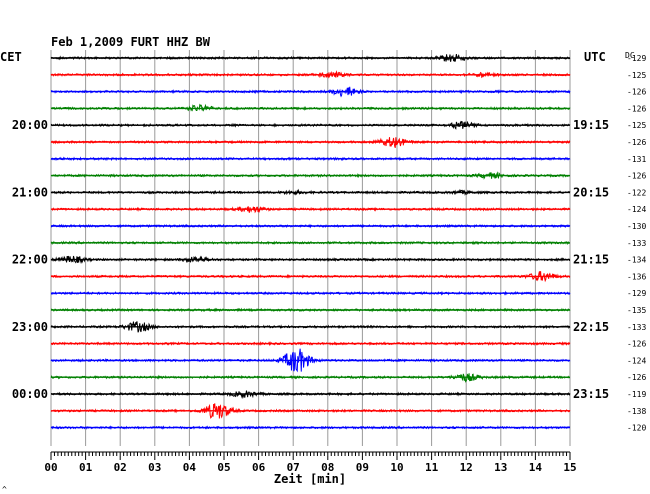 The image size is (650, 494). I want to click on chart-title: Feb 1,2009 FURT HHZ BW, so click(131, 42).